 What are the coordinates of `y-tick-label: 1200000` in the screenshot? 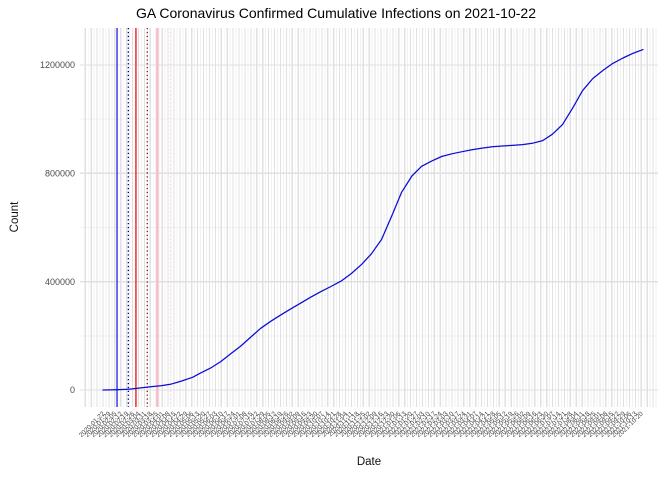 It's located at (57, 65).